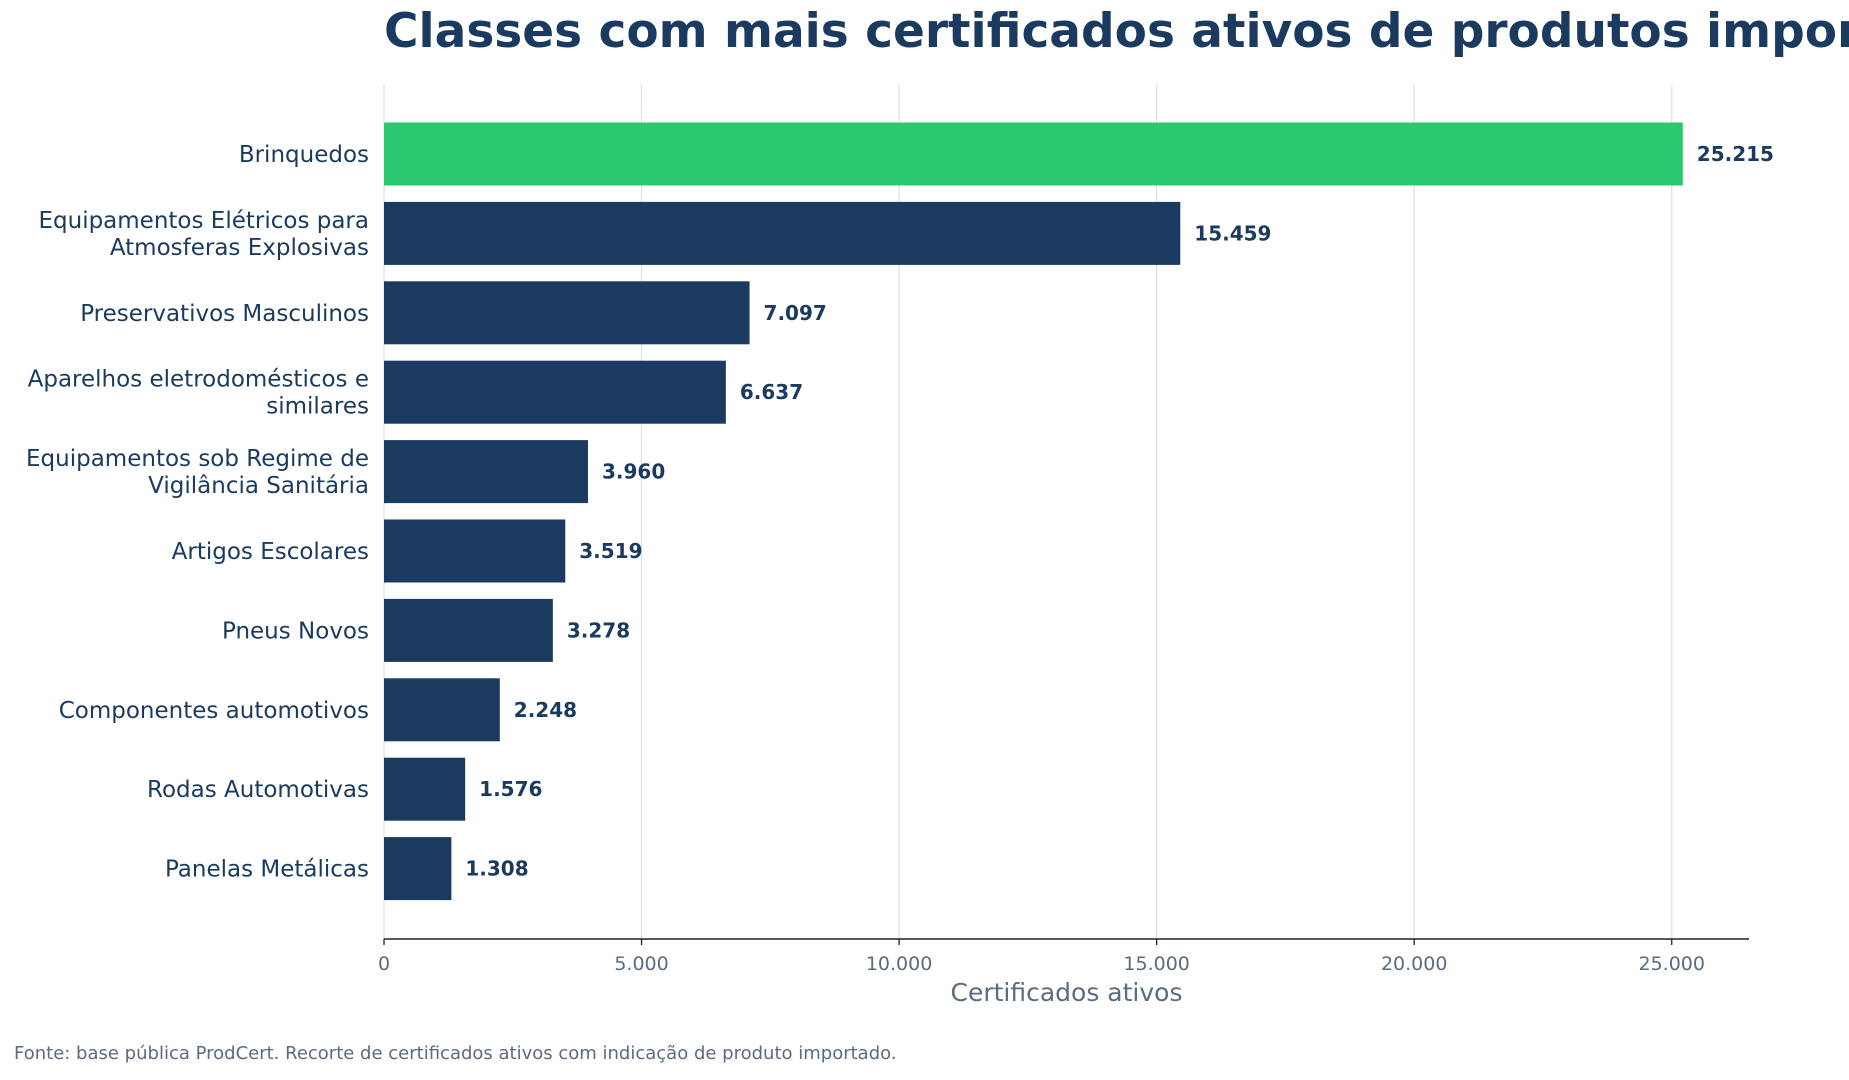 This screenshot has height=1080, width=1849. What do you see at coordinates (214, 711) in the screenshot?
I see `category-label: Componentes automotivos` at bounding box center [214, 711].